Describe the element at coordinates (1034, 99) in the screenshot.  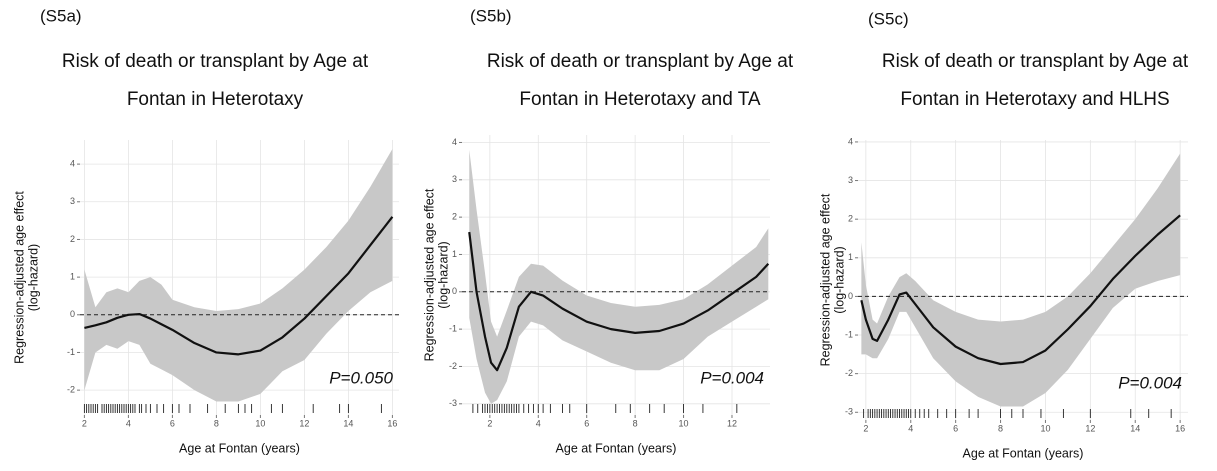
I see `chart-title: Fontan in Heterotaxy and HLHS` at that location.